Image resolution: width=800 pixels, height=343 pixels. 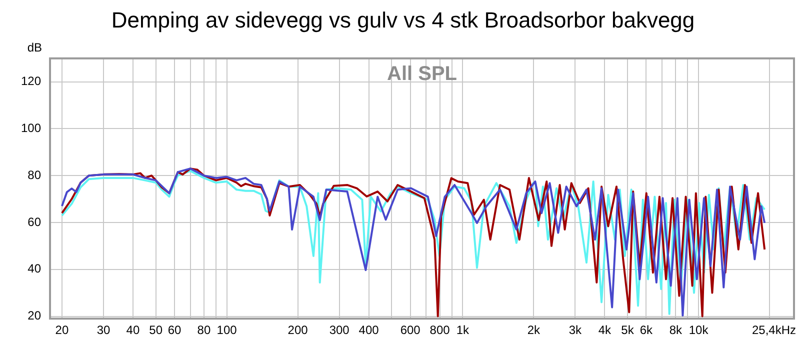 What do you see at coordinates (676, 330) in the screenshot?
I see `x-tick-label: 8k` at bounding box center [676, 330].